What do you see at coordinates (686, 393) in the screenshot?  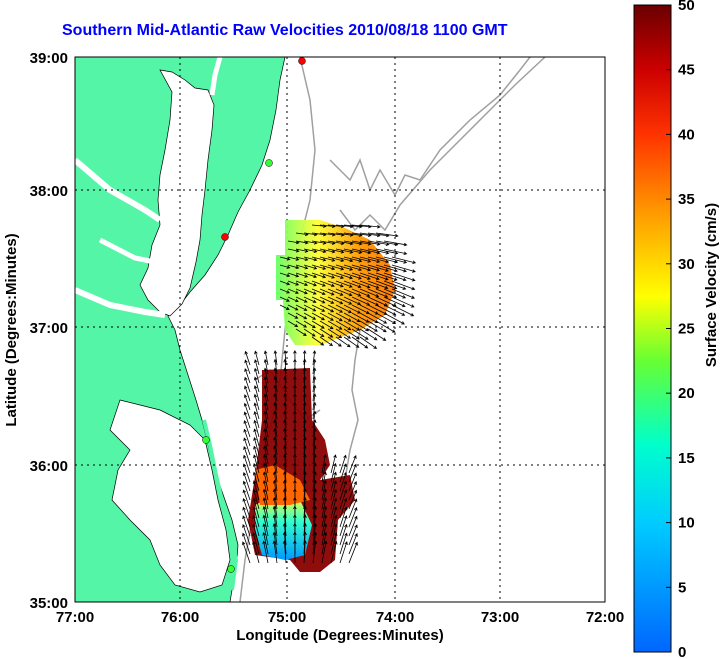 I see `colorbar-tick-label: 20` at bounding box center [686, 393].